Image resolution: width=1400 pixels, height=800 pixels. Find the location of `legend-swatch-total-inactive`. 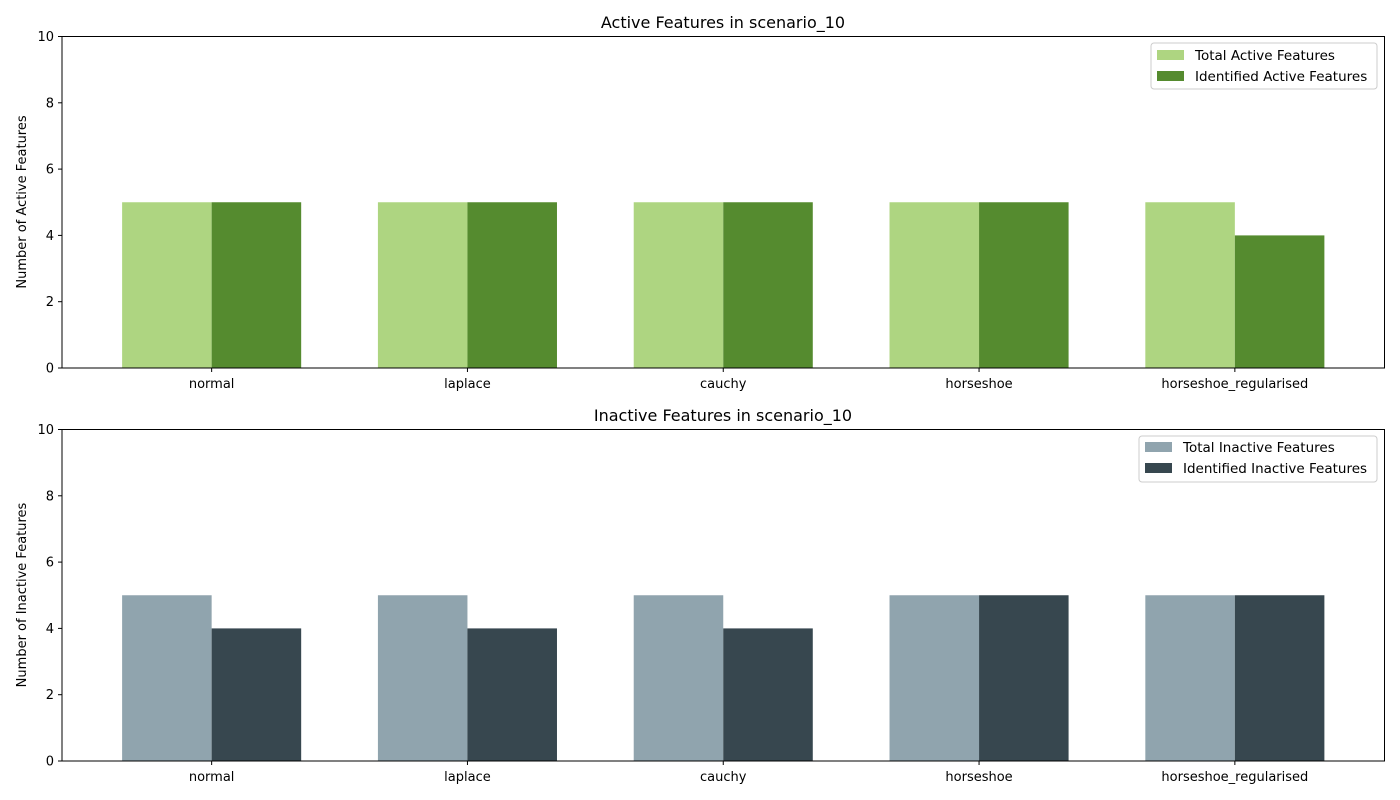

legend-swatch-total-inactive is located at coordinates (1158, 447).